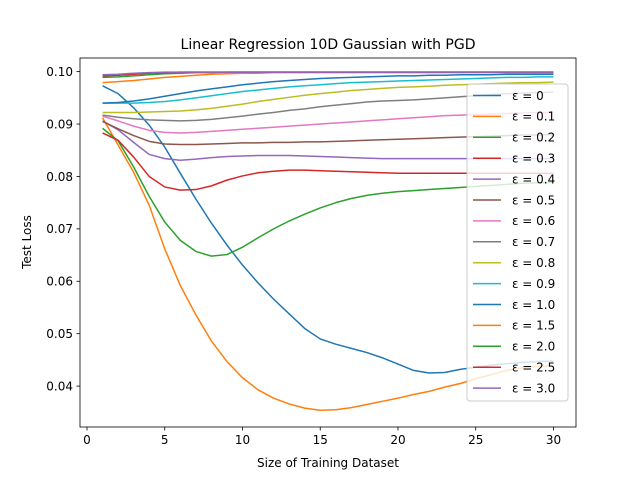  Describe the element at coordinates (533, 138) in the screenshot. I see `legend-label-2: ε = 0.2` at that location.